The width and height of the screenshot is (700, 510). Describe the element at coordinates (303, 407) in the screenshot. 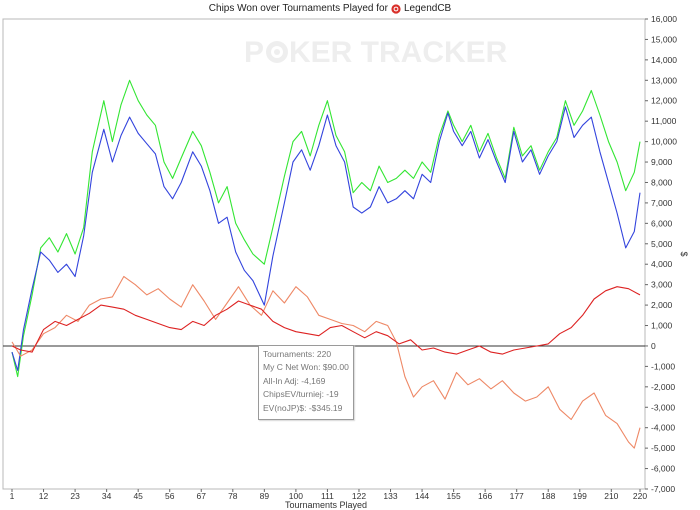

I see `tooltip-ev-nojp: EV(noJP)$: -$345.19` at that location.